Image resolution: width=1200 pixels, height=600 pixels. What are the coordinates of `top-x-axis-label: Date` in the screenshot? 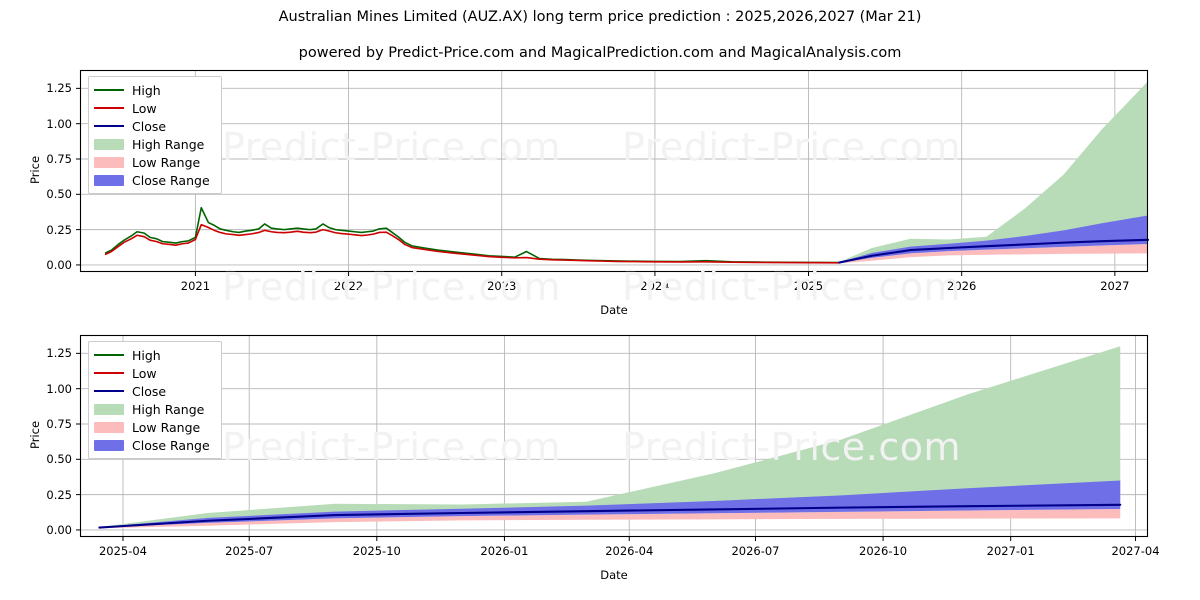 It's located at (614, 310).